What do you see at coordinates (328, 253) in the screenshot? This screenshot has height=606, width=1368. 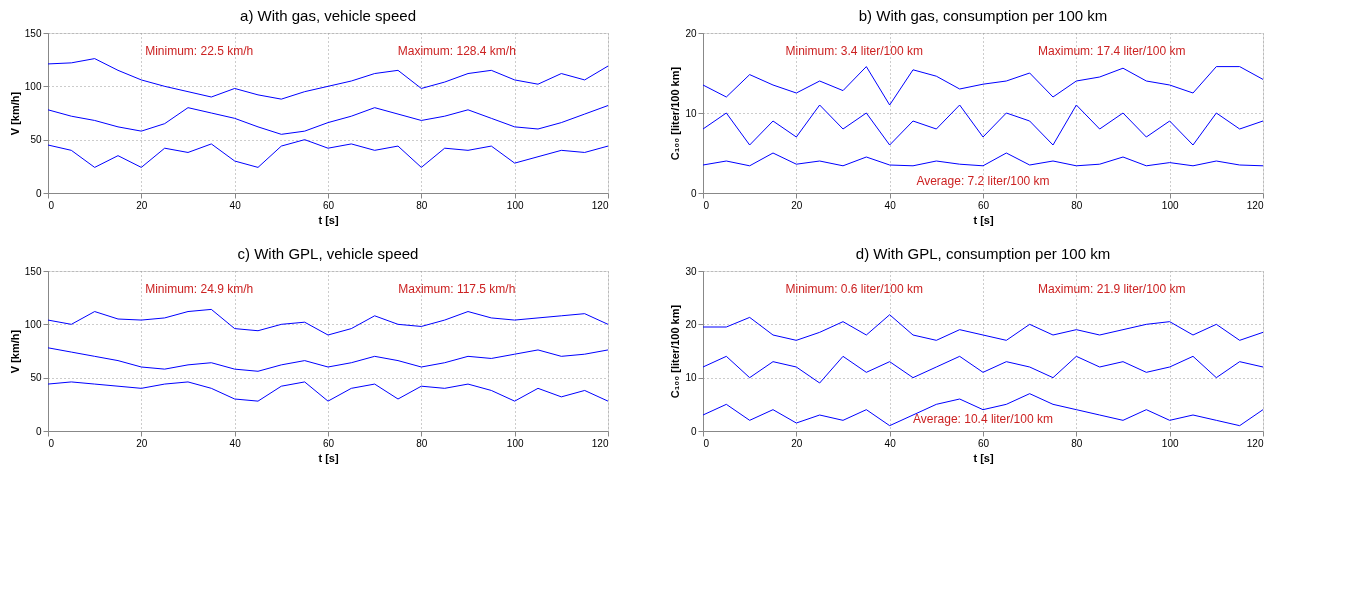 I see `chart-title: c) With GPL, vehicle speed` at bounding box center [328, 253].